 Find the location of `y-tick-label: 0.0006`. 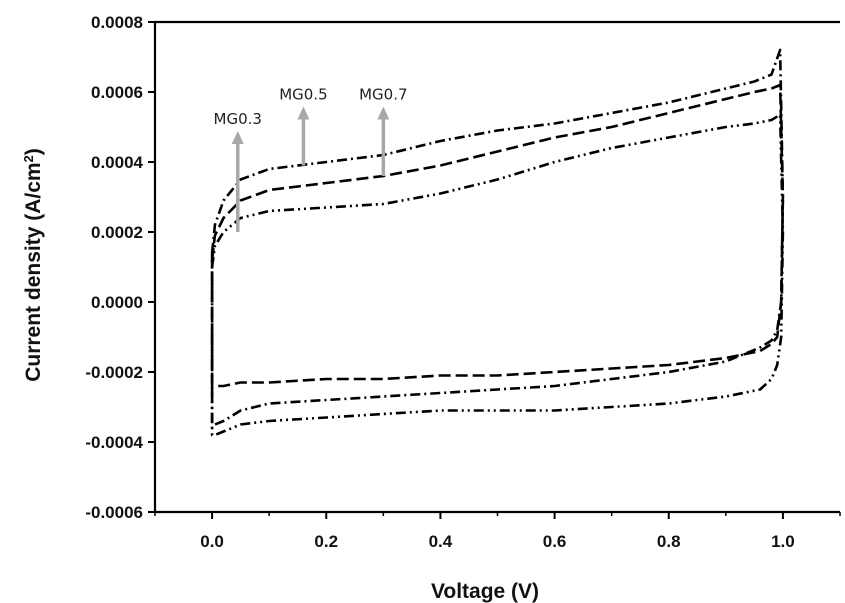

y-tick-label: 0.0006 is located at coordinates (117, 92).